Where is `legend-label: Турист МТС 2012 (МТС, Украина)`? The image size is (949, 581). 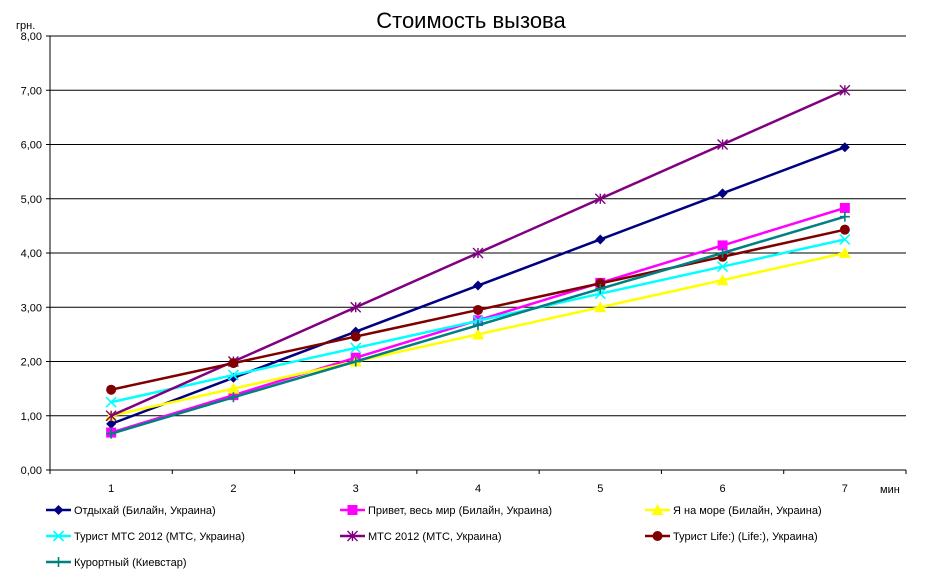 legend-label: Турист МТС 2012 (МТС, Украина) is located at coordinates (159, 537).